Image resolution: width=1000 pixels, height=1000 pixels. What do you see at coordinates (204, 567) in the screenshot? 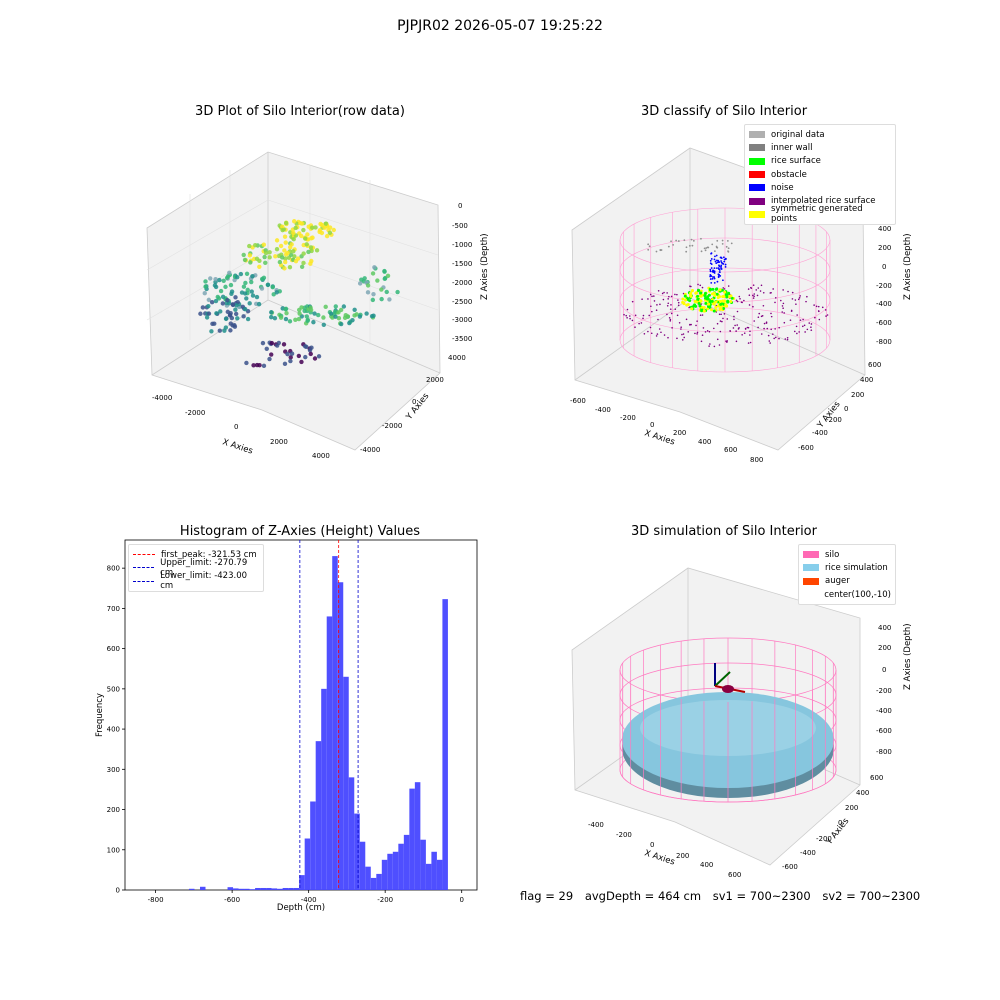
I see `legend-label: Upper_limit: -270.79 cm` at bounding box center [204, 567].